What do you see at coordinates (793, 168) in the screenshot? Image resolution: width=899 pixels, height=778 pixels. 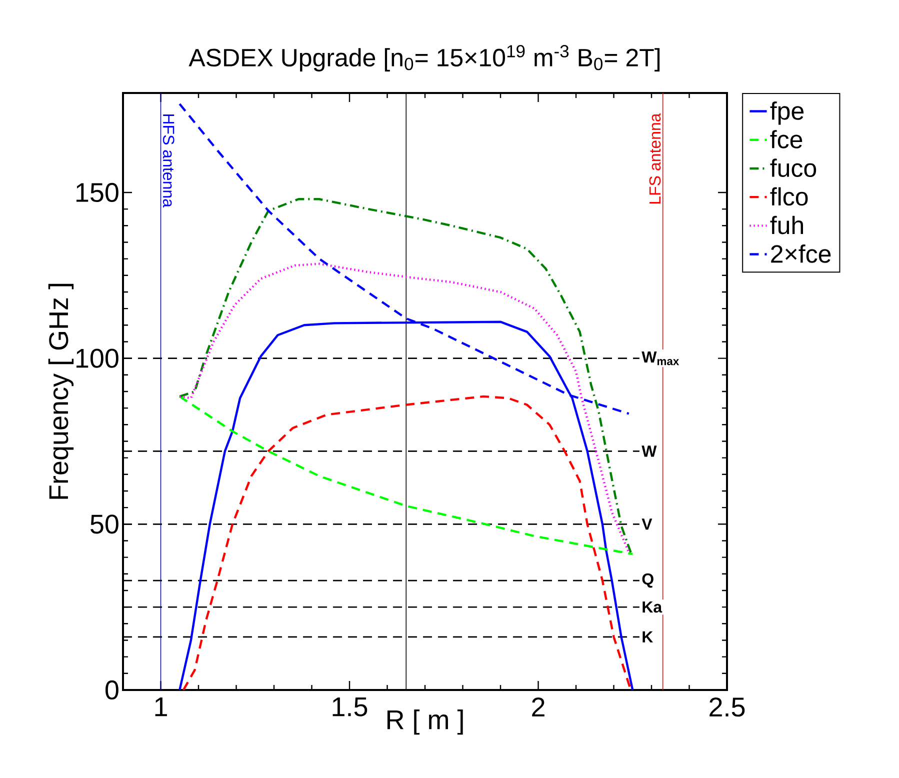 I see `legend-label: fuco` at bounding box center [793, 168].